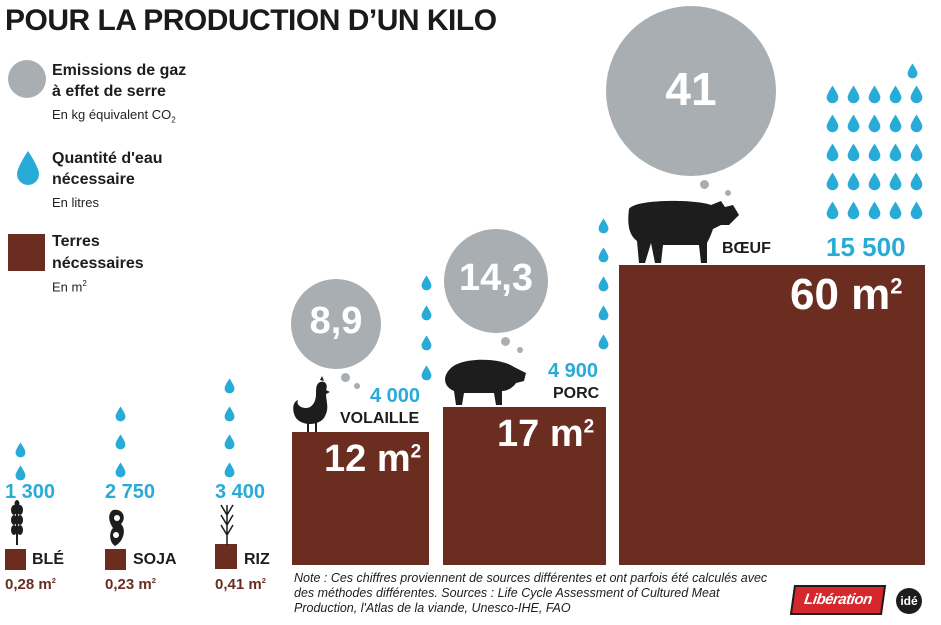 This screenshot has width=941, height=625. Describe the element at coordinates (28, 168) in the screenshot. I see `water-legend-icon` at that location.